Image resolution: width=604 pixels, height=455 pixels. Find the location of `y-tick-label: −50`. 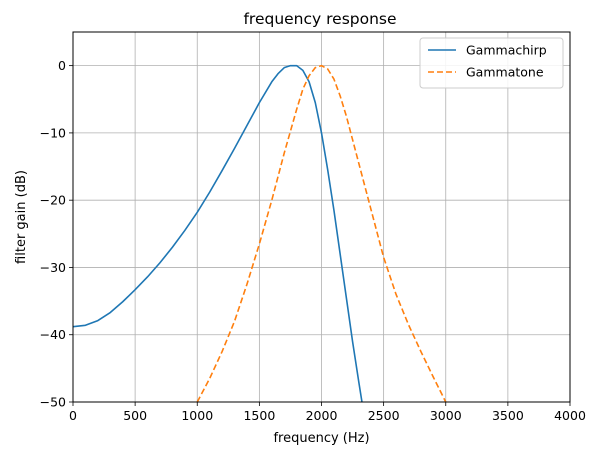

y-tick-label: −50 is located at coordinates (53, 402).